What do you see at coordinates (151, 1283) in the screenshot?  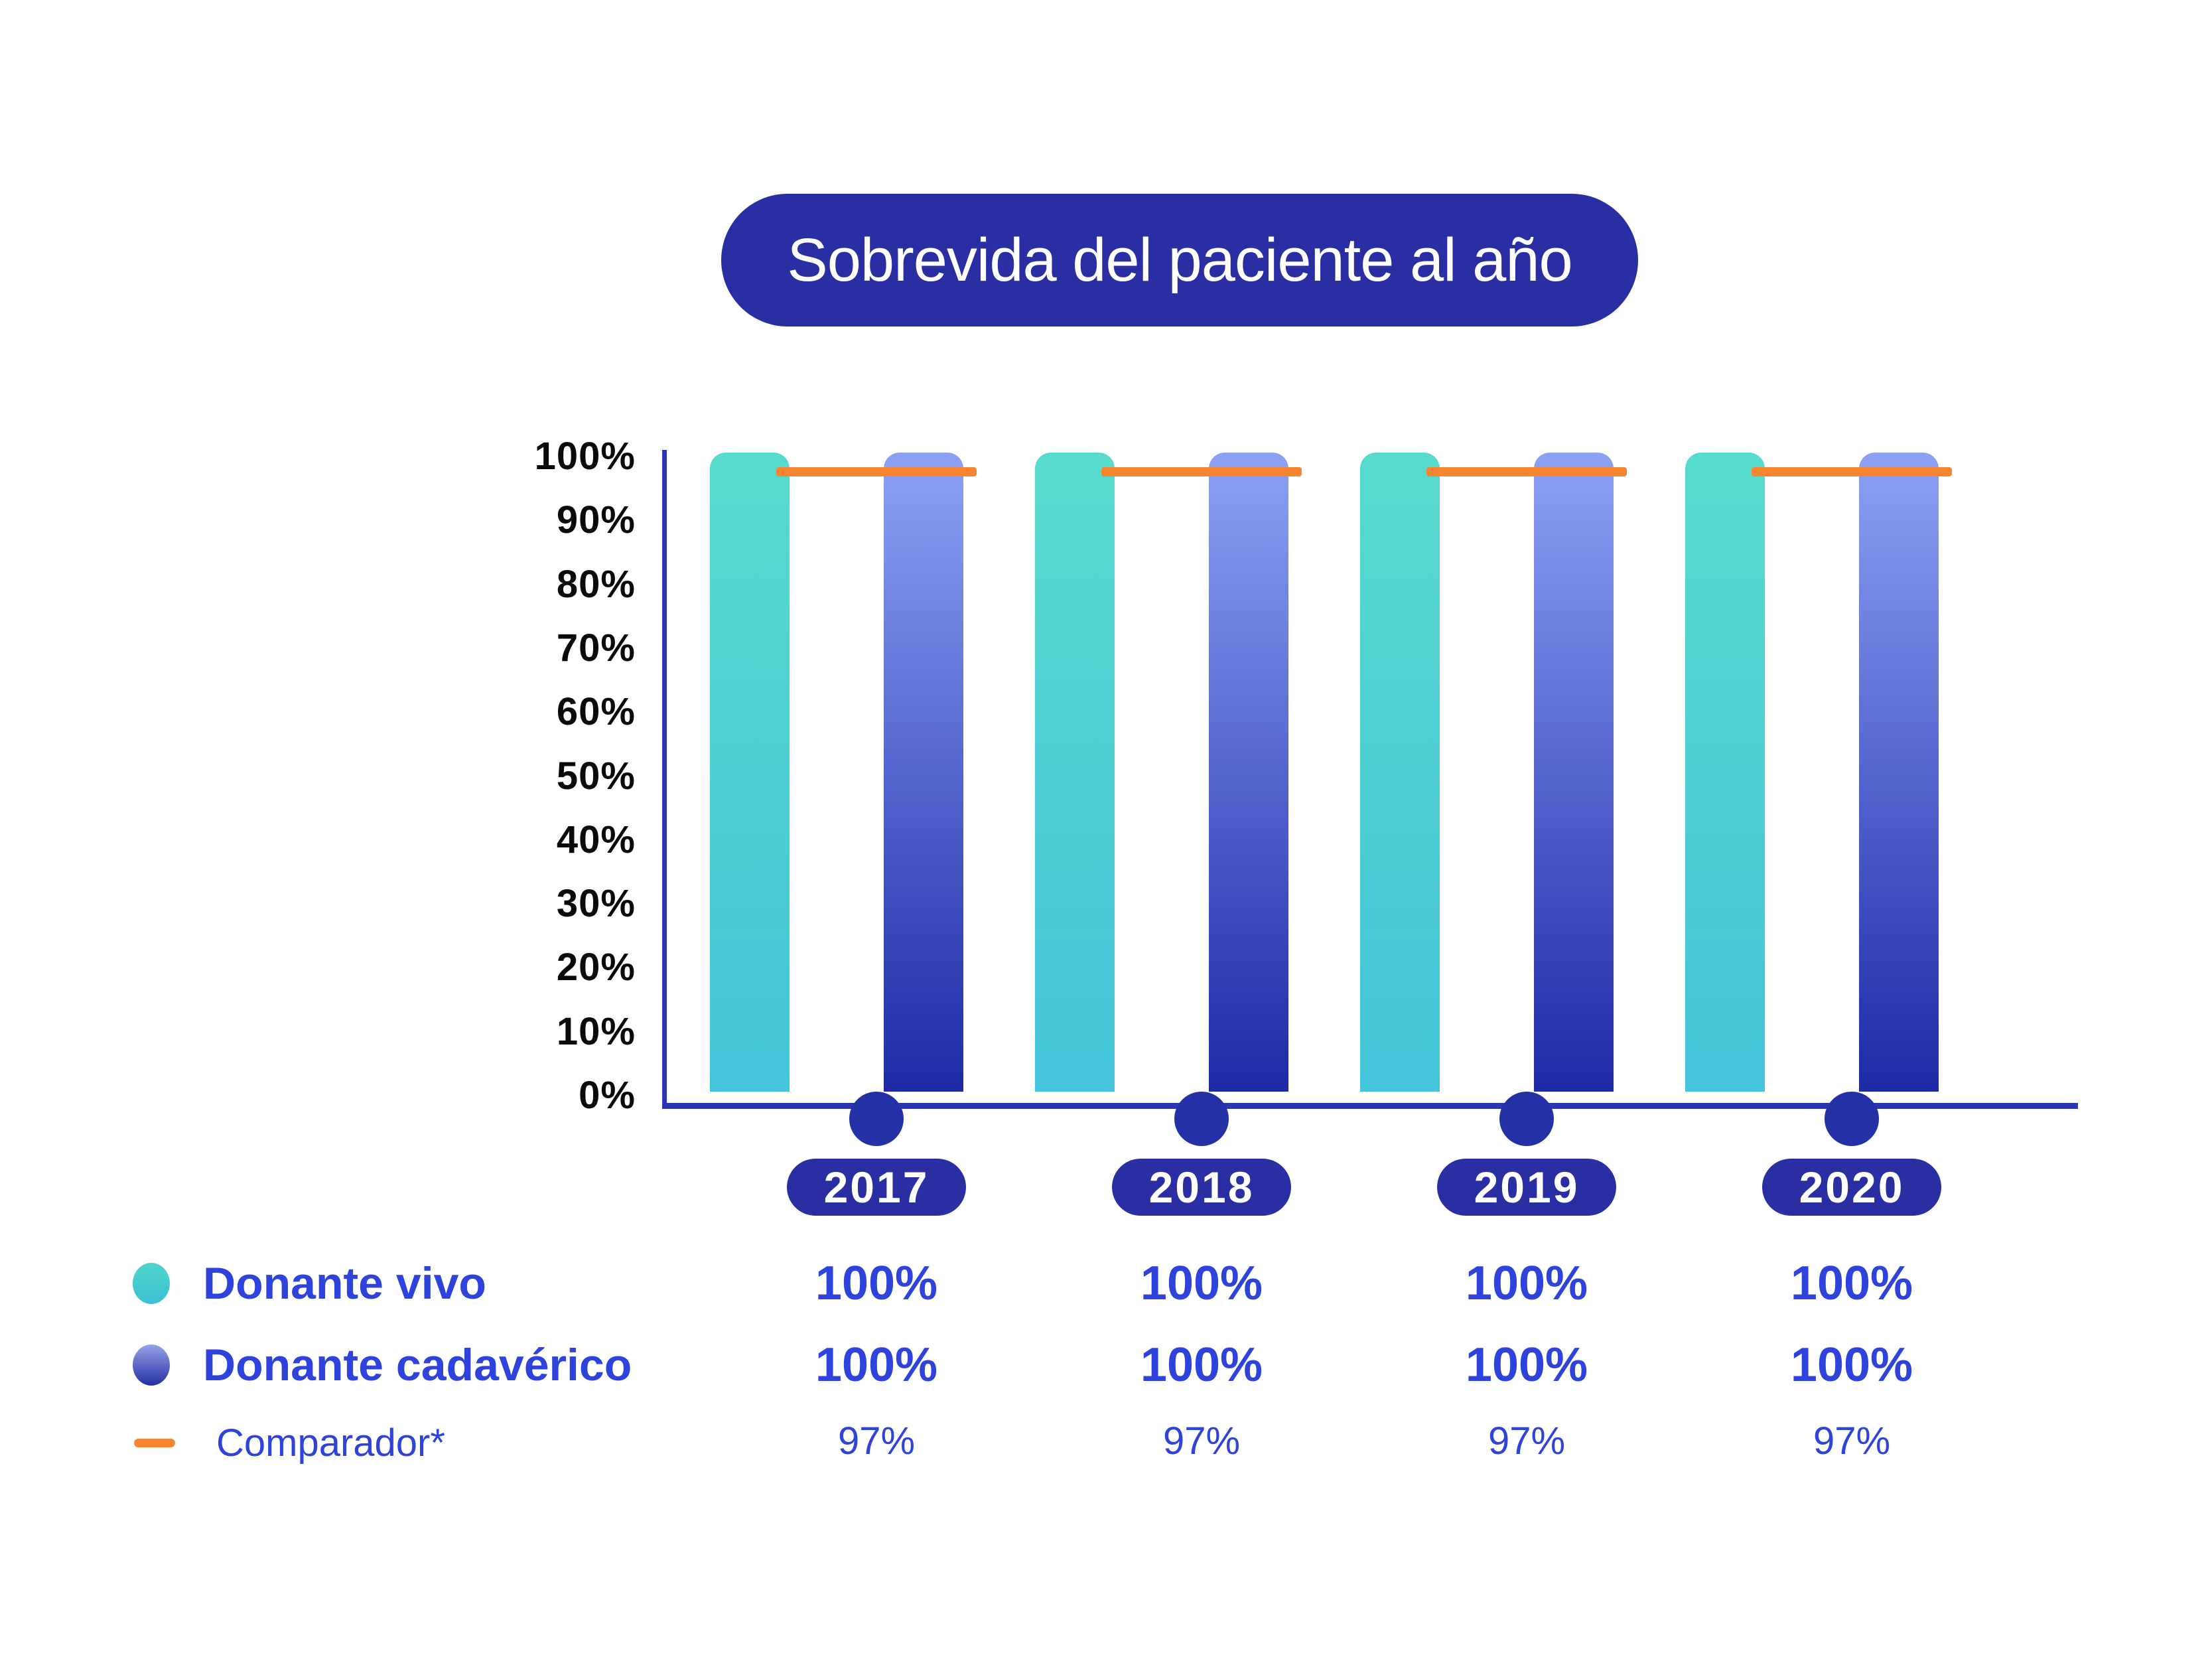 I see `donante-vivo-swatch-icon` at bounding box center [151, 1283].